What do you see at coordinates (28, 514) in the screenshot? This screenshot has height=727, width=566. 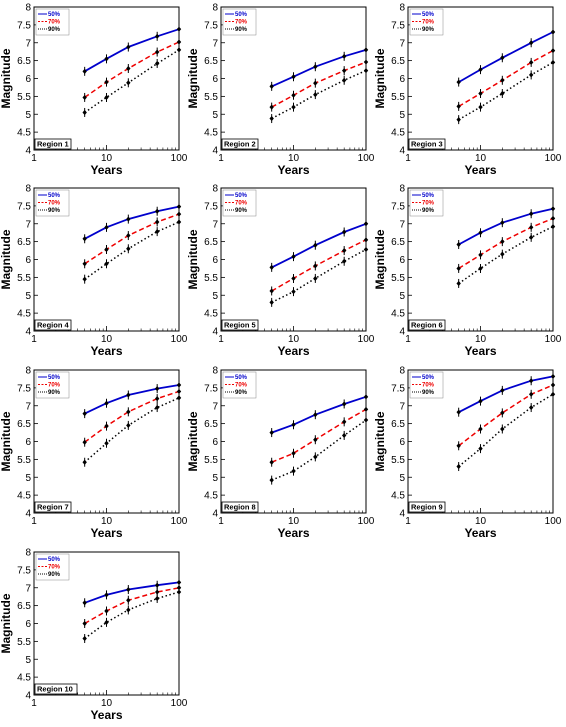 I see `y-tick-label: 4` at bounding box center [28, 514].